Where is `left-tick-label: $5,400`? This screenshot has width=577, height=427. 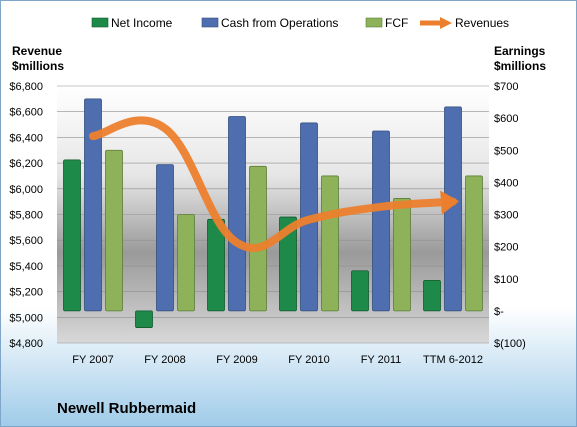
left-tick-label: $5,400 is located at coordinates (26, 267).